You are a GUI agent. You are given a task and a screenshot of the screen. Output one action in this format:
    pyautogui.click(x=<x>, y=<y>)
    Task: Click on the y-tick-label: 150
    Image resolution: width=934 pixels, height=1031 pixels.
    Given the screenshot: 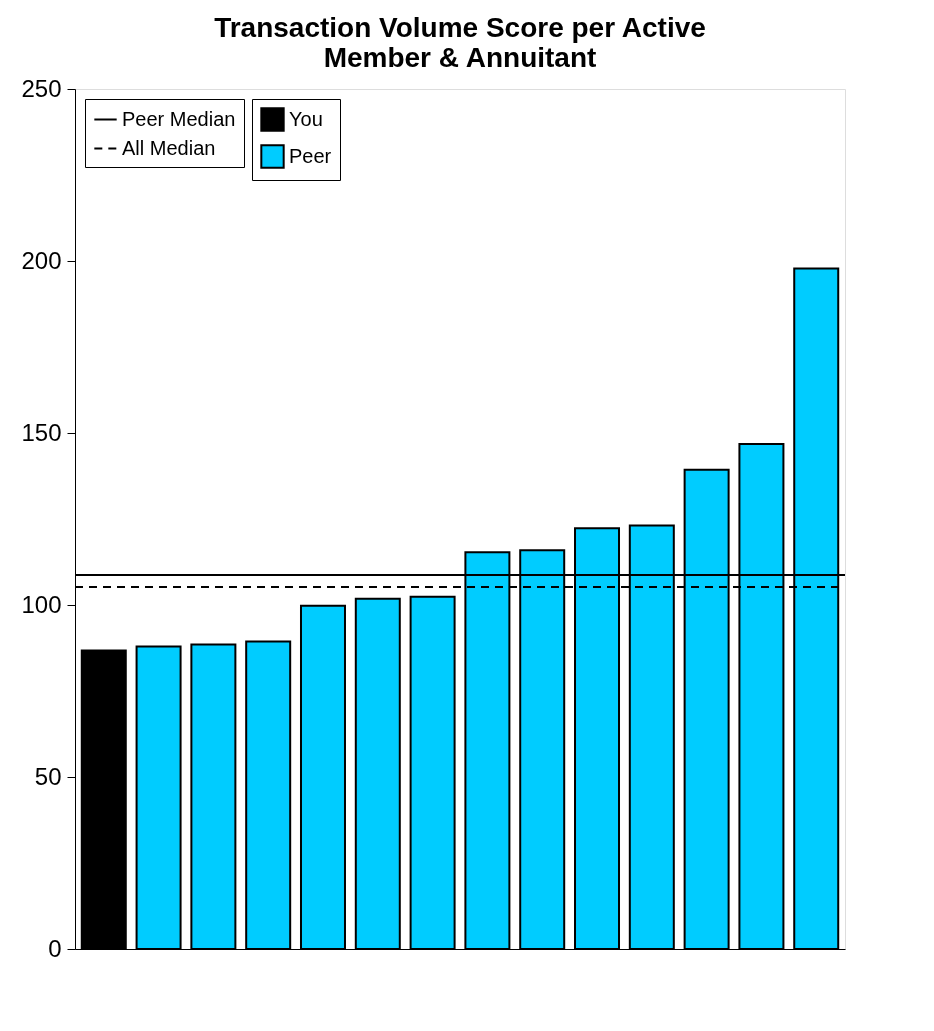 What is the action you would take?
    pyautogui.click(x=41, y=432)
    